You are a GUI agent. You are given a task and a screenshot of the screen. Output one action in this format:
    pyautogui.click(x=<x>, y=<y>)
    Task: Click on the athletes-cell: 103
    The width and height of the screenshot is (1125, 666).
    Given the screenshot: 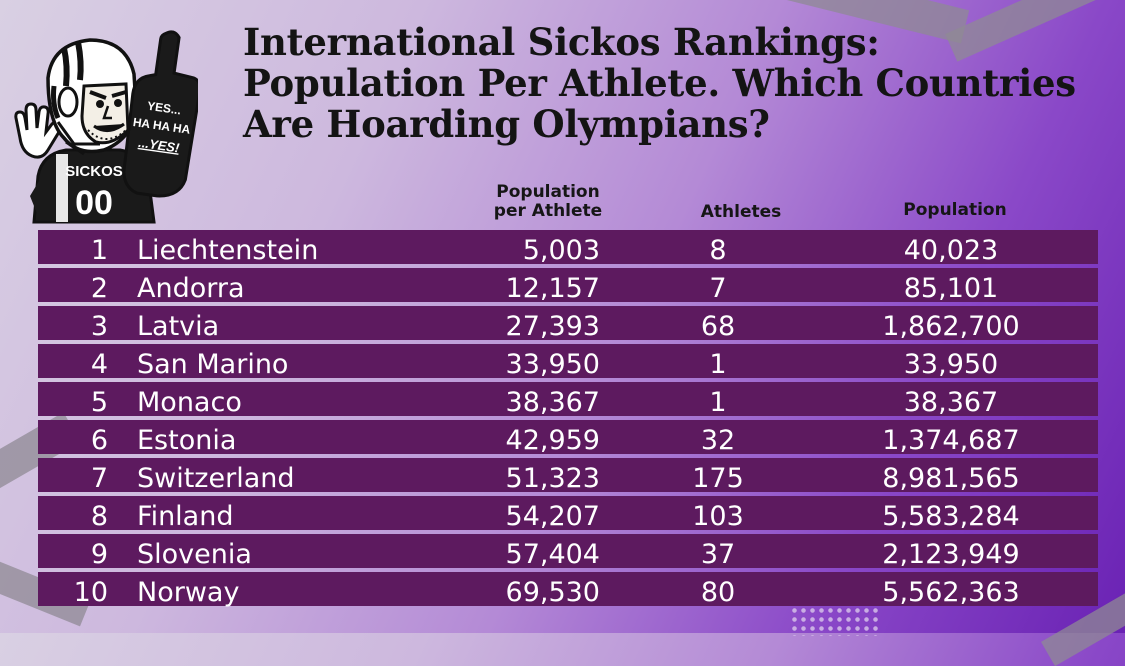 What is the action you would take?
    pyautogui.click(x=718, y=516)
    